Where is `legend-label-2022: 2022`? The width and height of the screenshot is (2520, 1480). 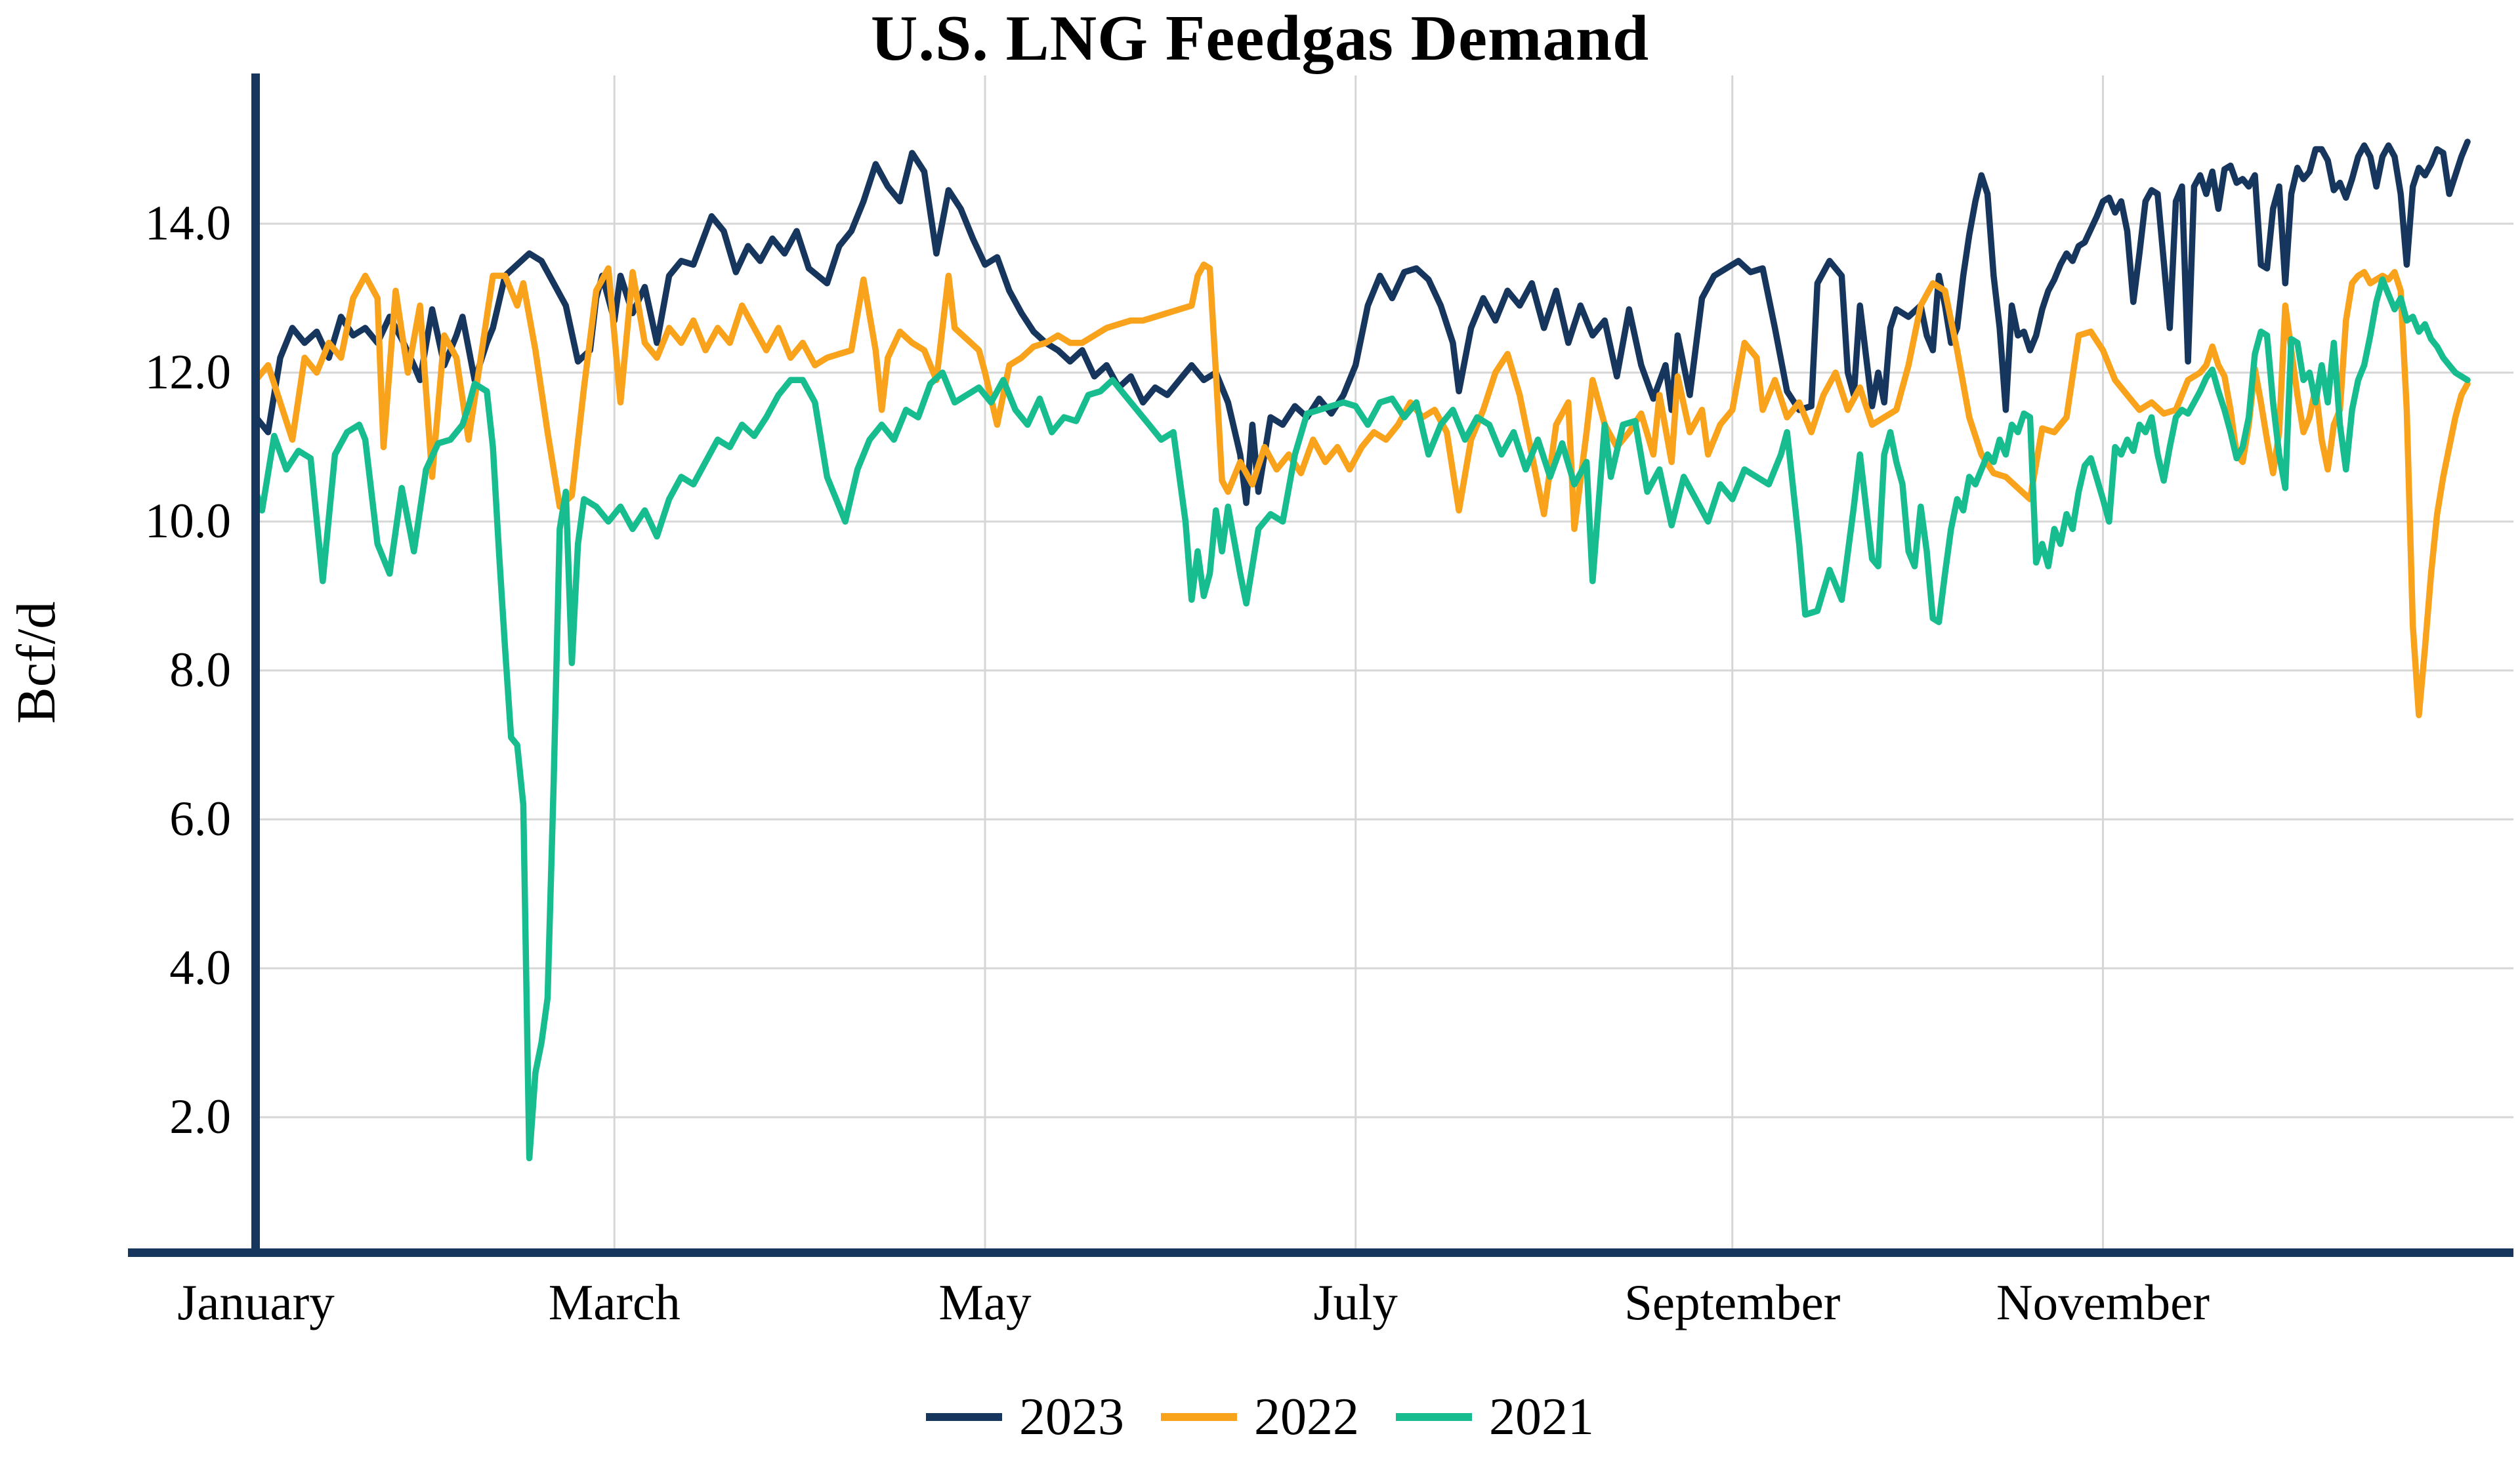 legend-label-2022: 2022 is located at coordinates (1306, 1417).